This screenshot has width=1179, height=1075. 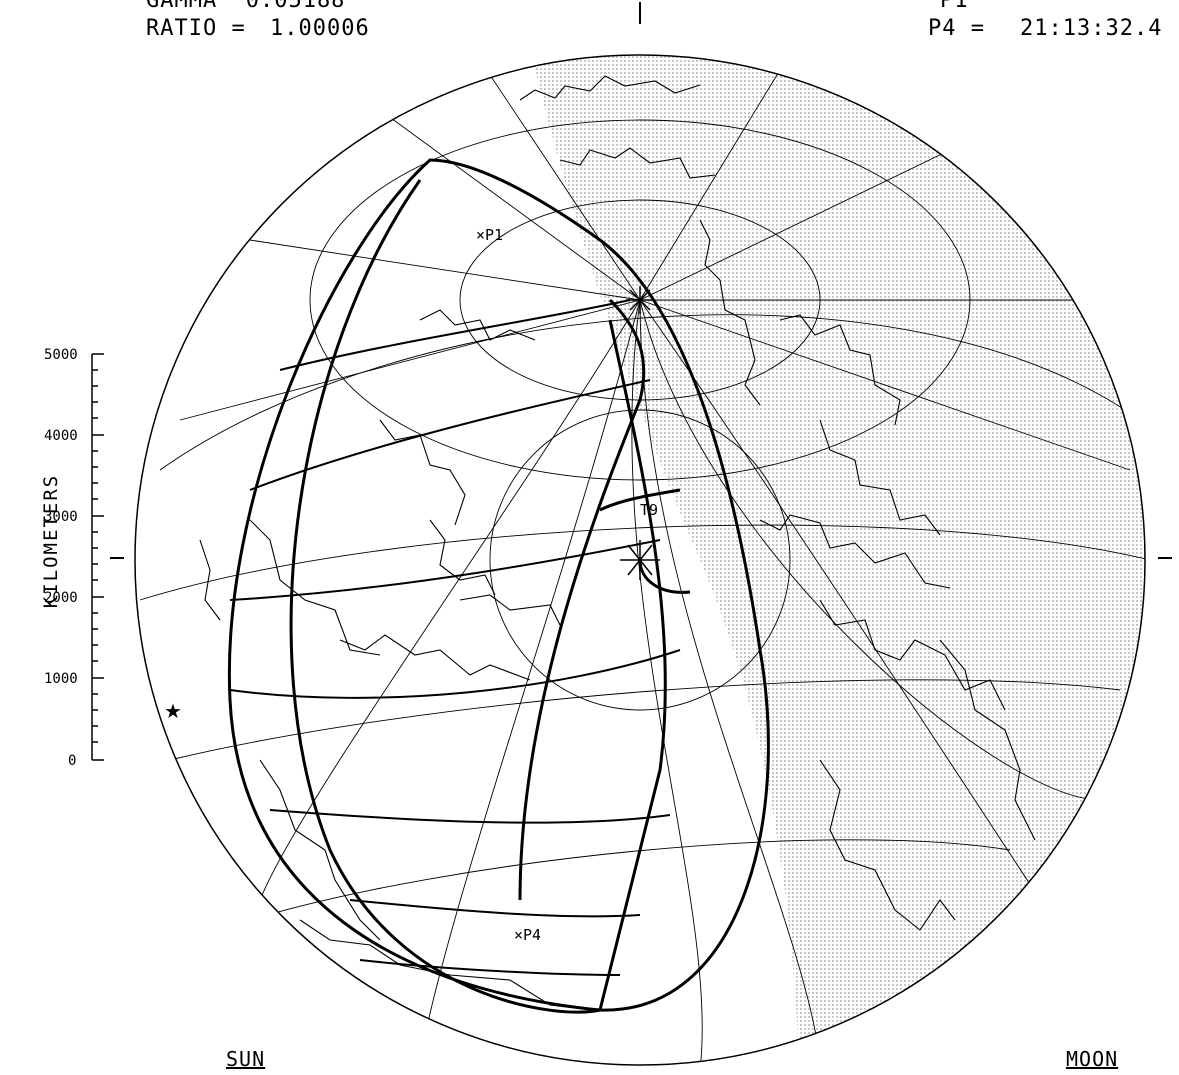 I want to click on marker-p4: ×P4, so click(x=527, y=935).